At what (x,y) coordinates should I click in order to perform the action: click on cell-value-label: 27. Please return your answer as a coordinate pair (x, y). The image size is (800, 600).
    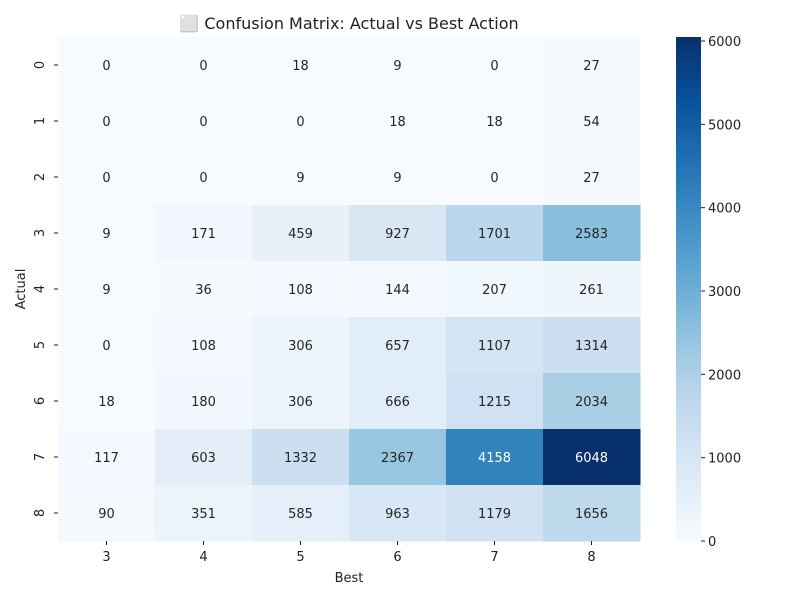
    Looking at the image, I should click on (591, 66).